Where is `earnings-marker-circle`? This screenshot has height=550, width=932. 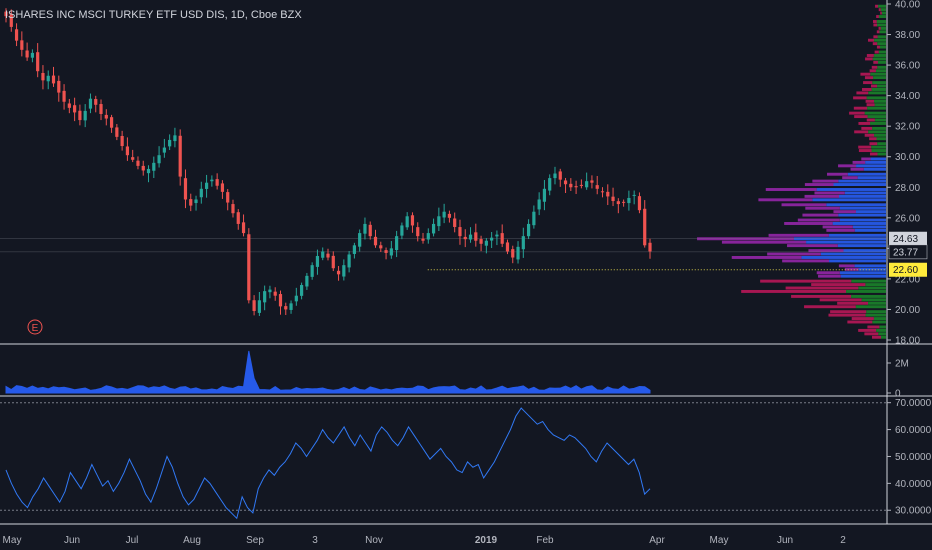 earnings-marker-circle is located at coordinates (35, 327).